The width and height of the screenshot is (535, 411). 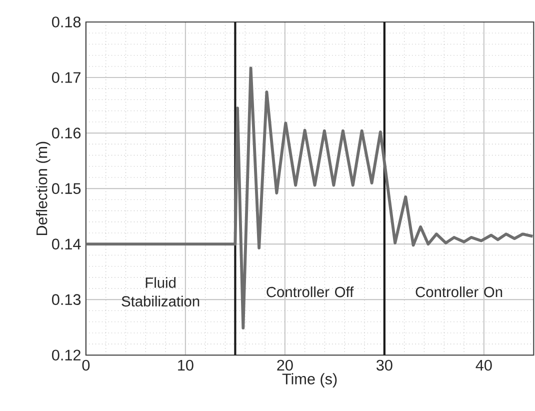 What do you see at coordinates (66, 299) in the screenshot?
I see `y-tick-label: 0.13` at bounding box center [66, 299].